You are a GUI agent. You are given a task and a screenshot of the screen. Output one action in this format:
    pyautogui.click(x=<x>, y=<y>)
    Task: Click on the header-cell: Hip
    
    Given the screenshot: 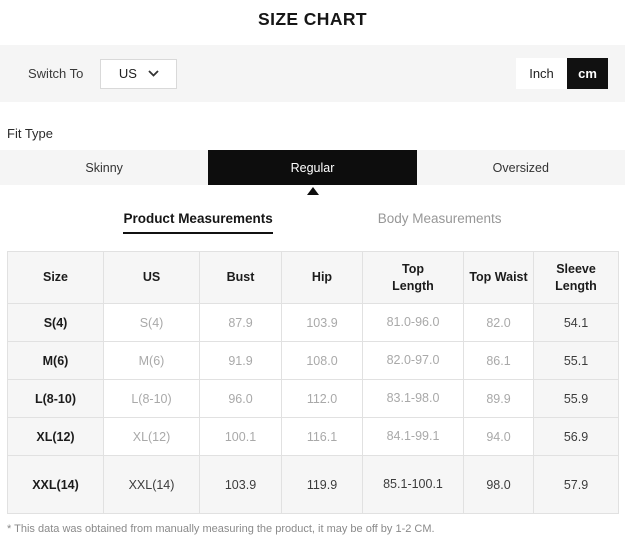 What is the action you would take?
    pyautogui.click(x=322, y=277)
    